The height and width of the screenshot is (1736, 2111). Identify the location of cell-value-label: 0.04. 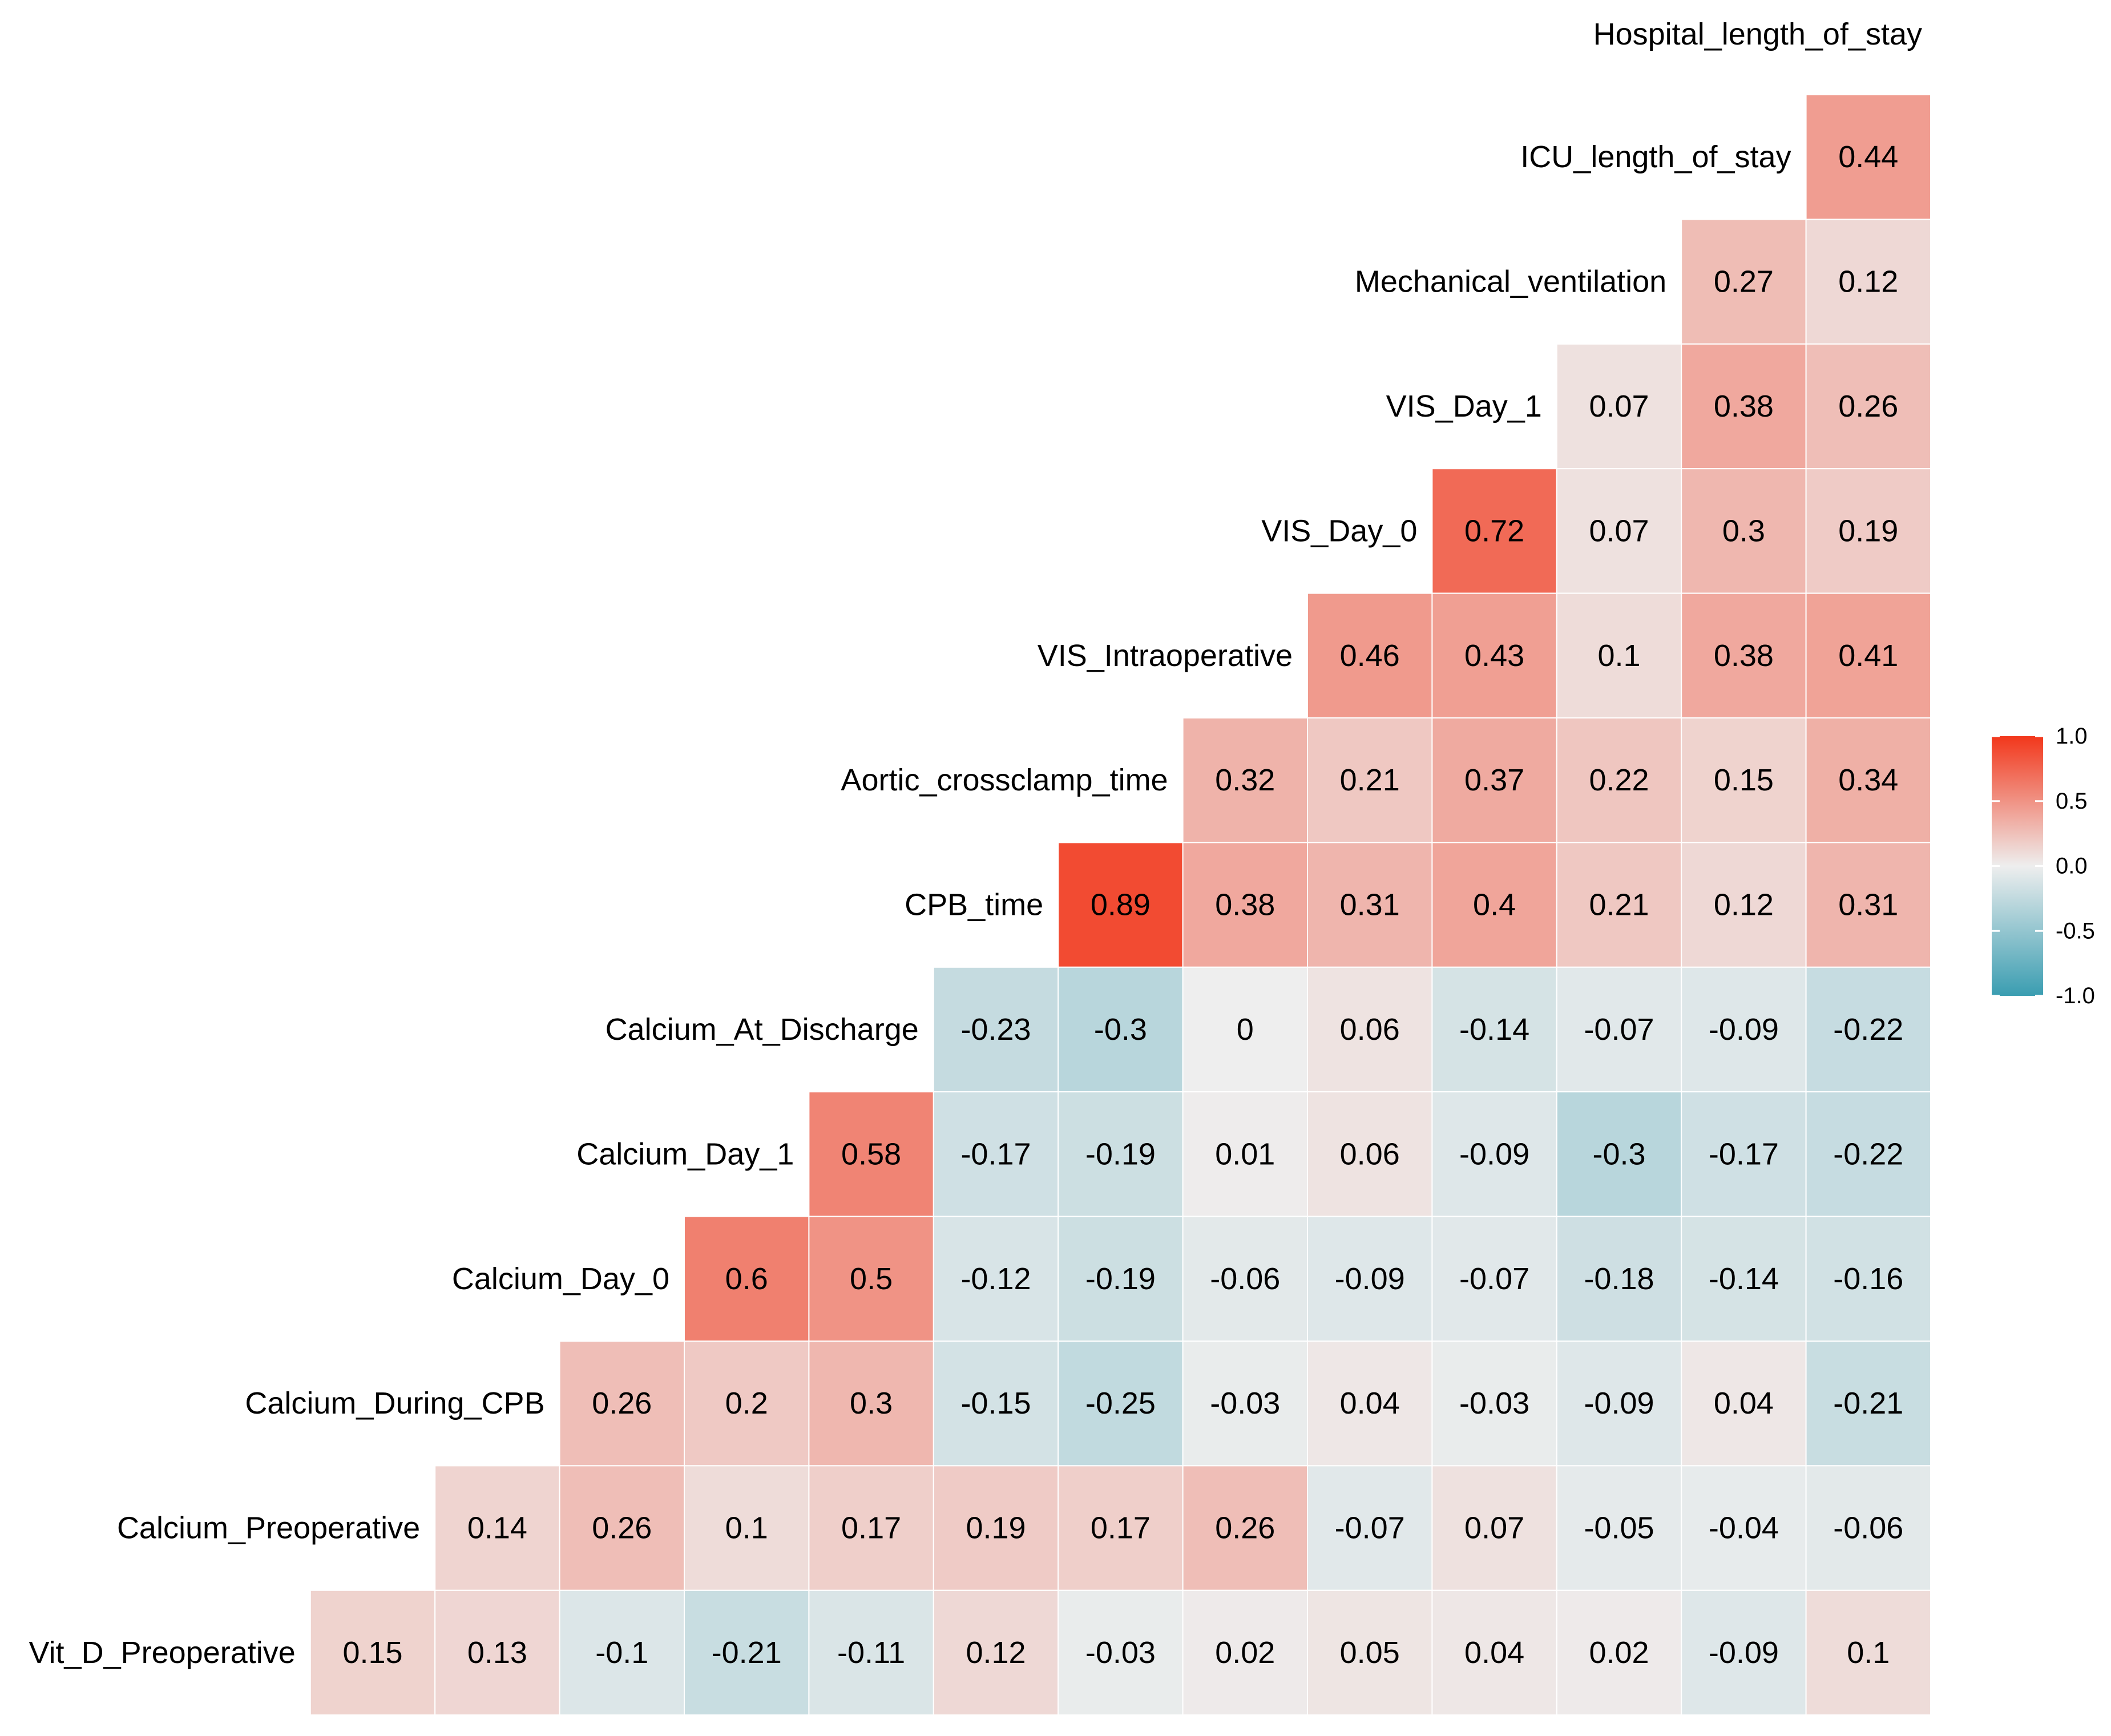
(1494, 1653).